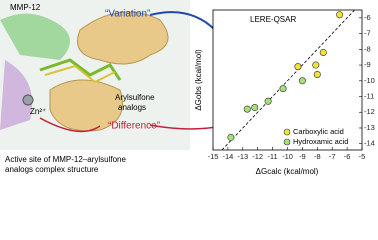 This screenshot has width=378, height=240. Describe the element at coordinates (134, 126) in the screenshot. I see `difference-label: “Difference”` at that location.